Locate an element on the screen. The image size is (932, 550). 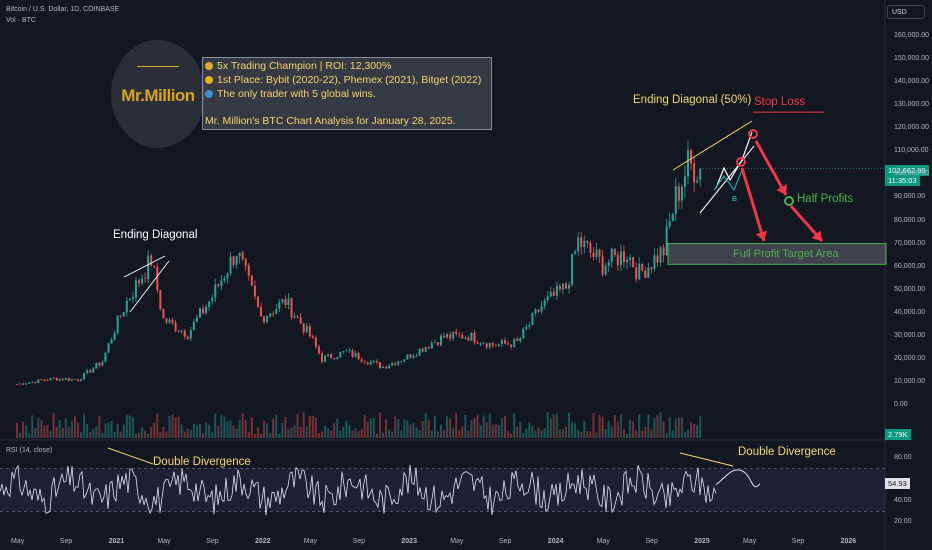
y-tick-label: 140,000.00 is located at coordinates (912, 82).